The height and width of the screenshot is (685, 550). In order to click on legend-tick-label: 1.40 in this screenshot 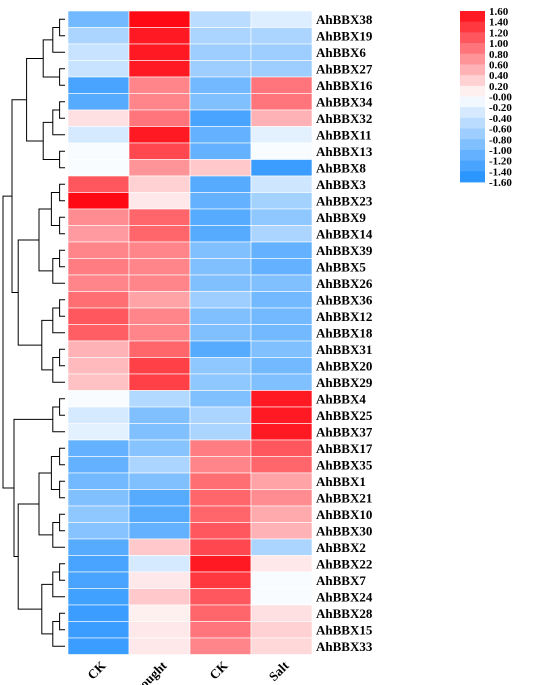, I will do `click(499, 23)`.